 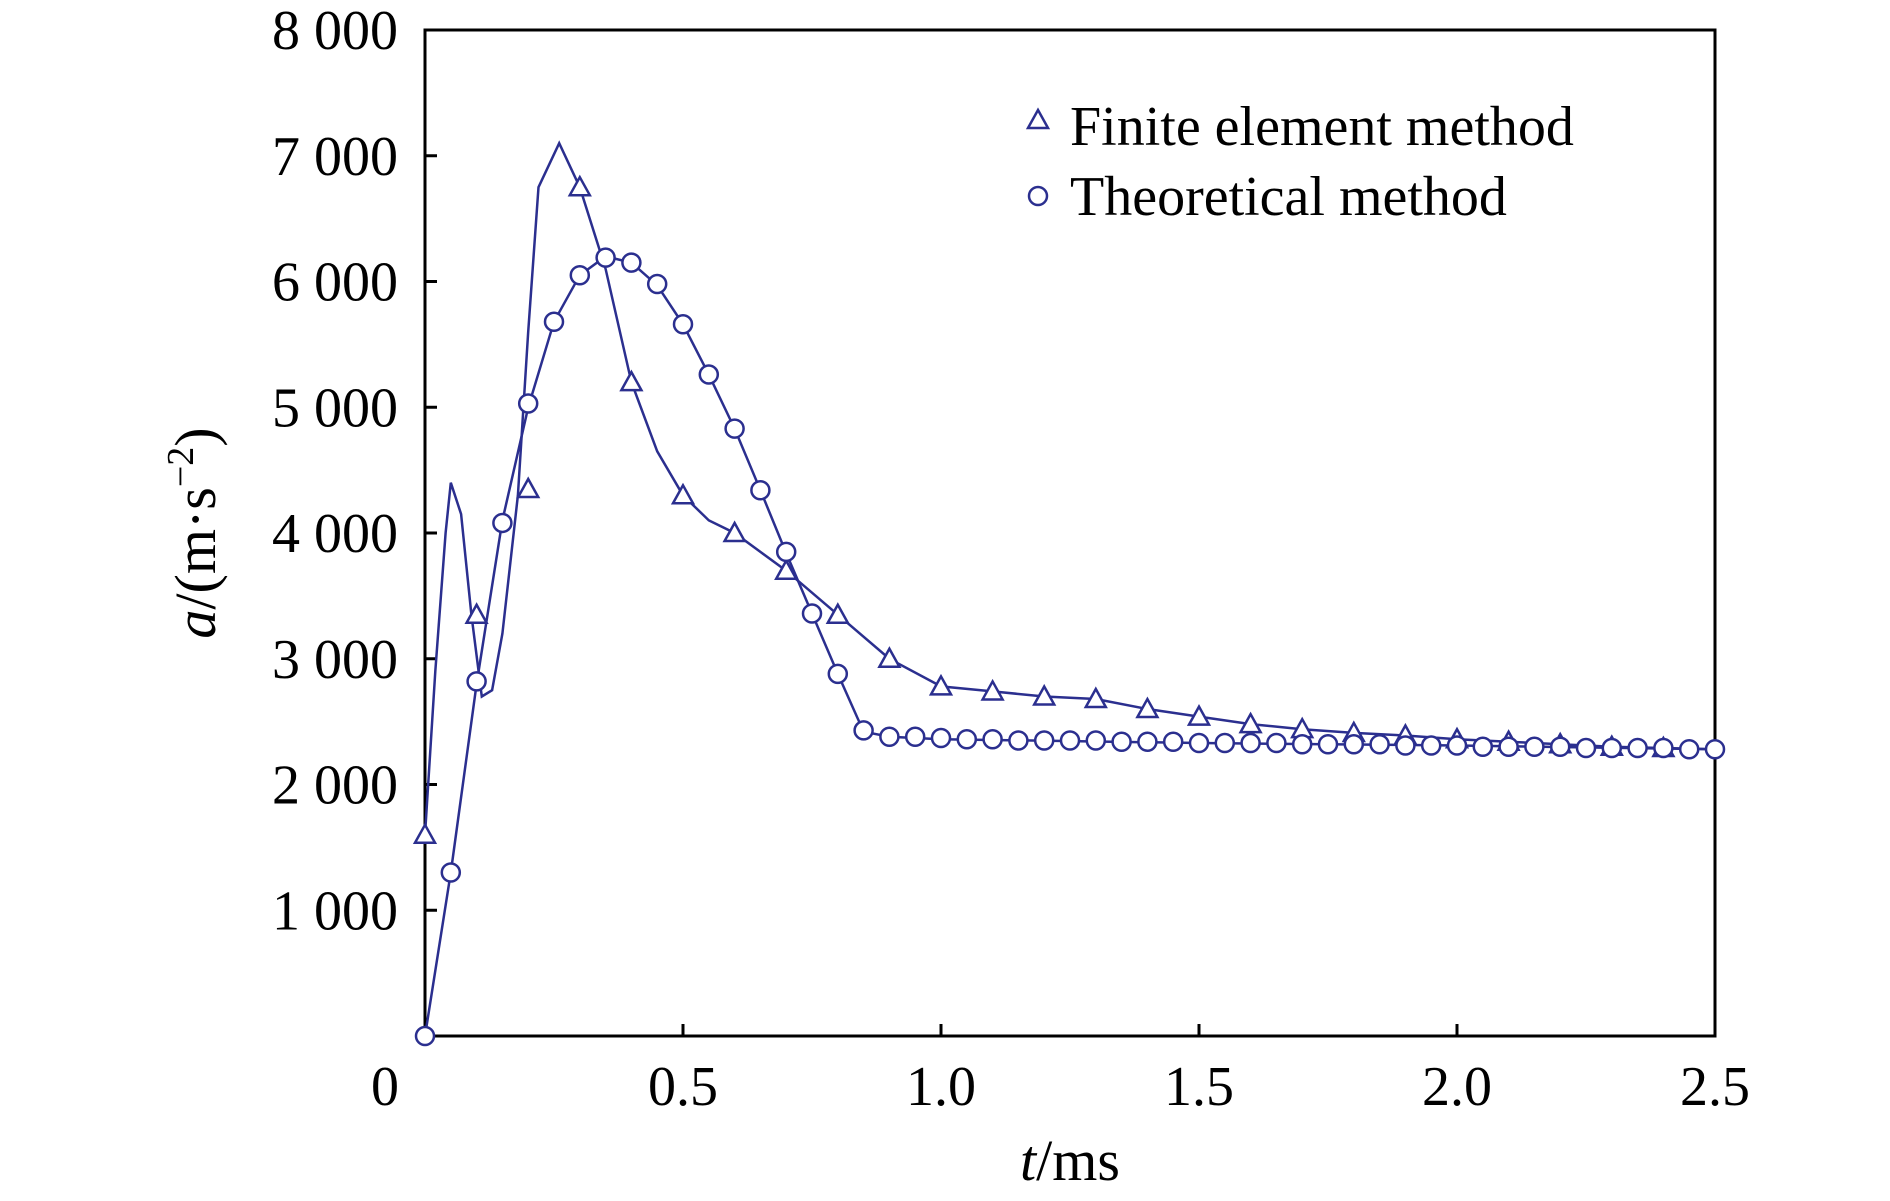 I want to click on legend-circle-marker, so click(x=1038, y=196).